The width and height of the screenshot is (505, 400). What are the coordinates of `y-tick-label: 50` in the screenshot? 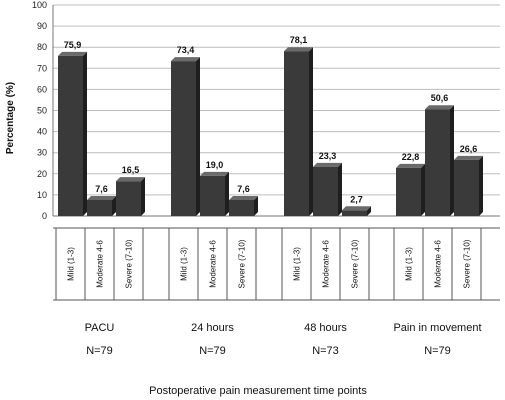 It's located at (42, 111).